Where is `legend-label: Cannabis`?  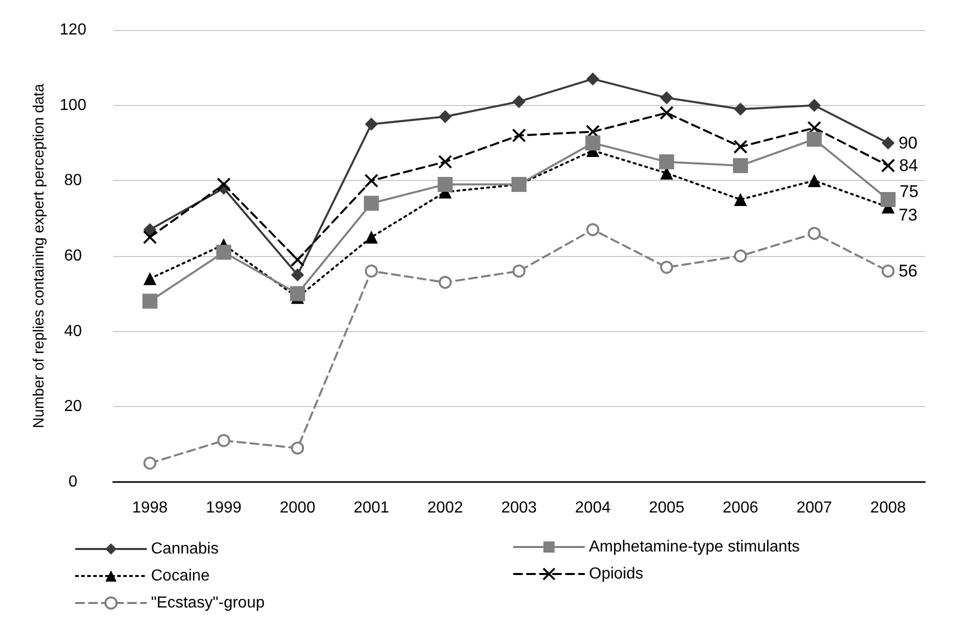 legend-label: Cannabis is located at coordinates (185, 549).